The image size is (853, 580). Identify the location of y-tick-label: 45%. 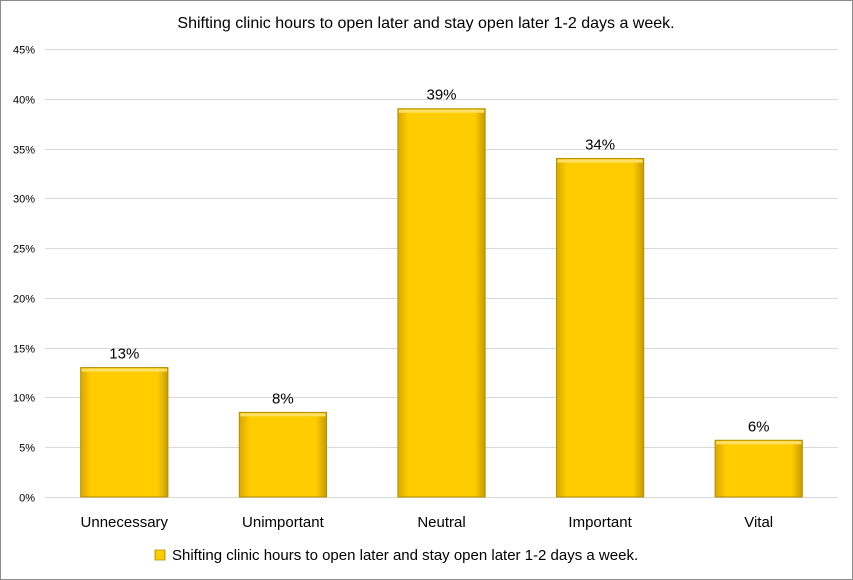
(24, 51).